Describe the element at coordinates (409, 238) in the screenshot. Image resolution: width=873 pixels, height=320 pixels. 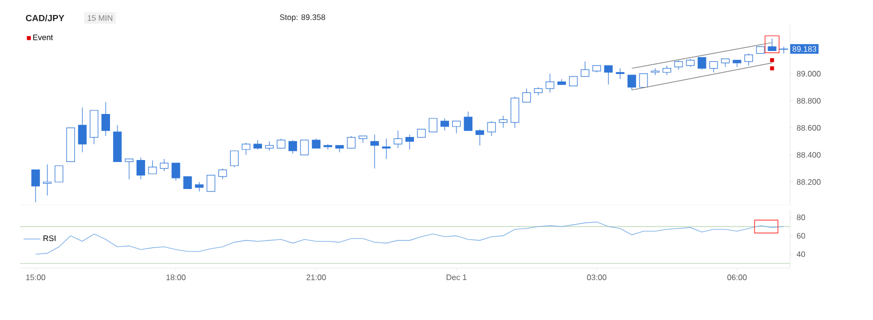
I see `line-series` at that location.